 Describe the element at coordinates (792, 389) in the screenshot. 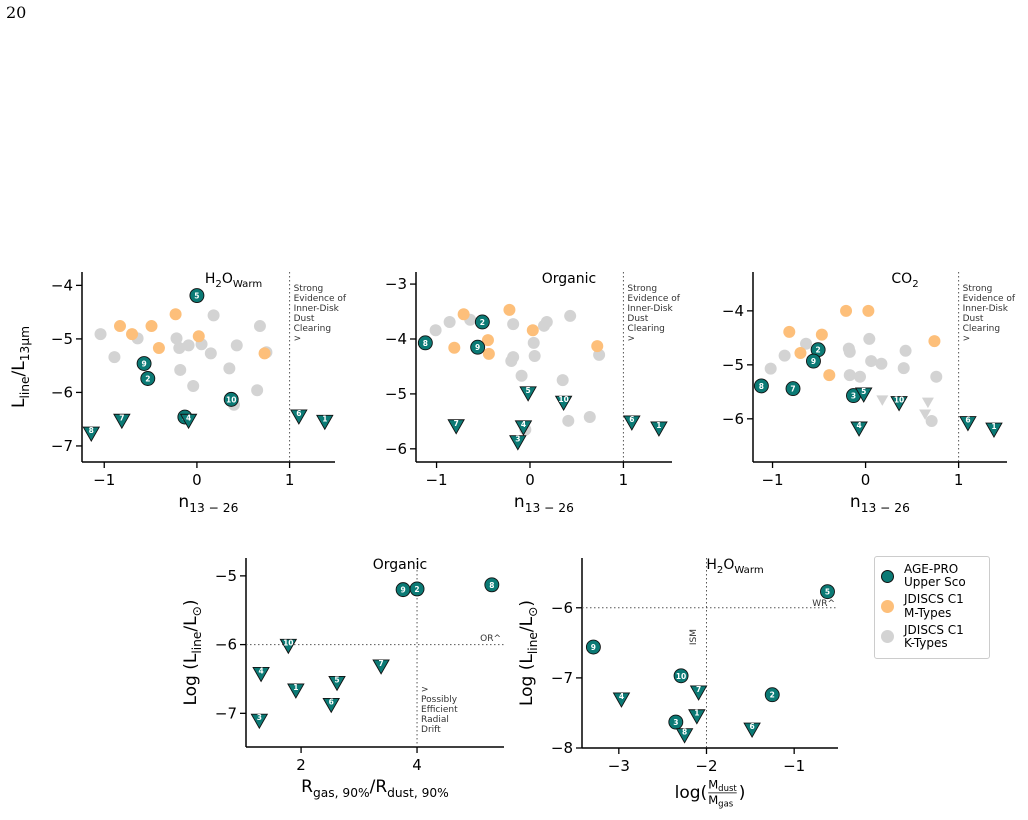

I see `point-label: 7` at that location.